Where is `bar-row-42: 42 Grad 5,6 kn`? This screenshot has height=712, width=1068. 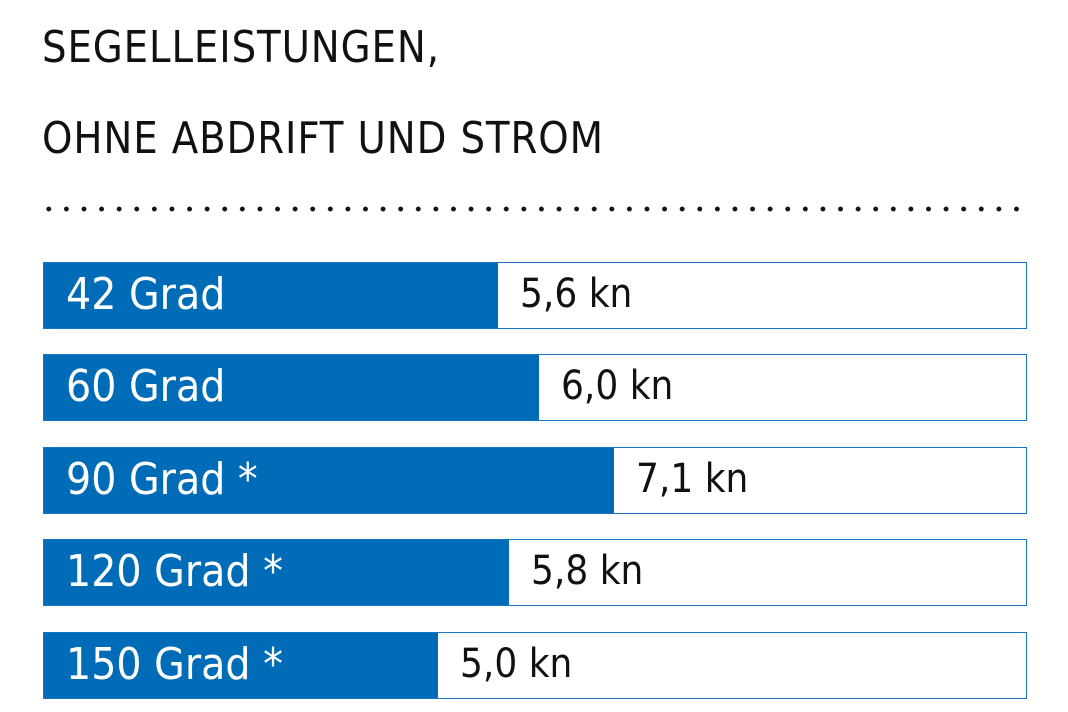
bar-row-42: 42 Grad 5,6 kn is located at coordinates (535, 295).